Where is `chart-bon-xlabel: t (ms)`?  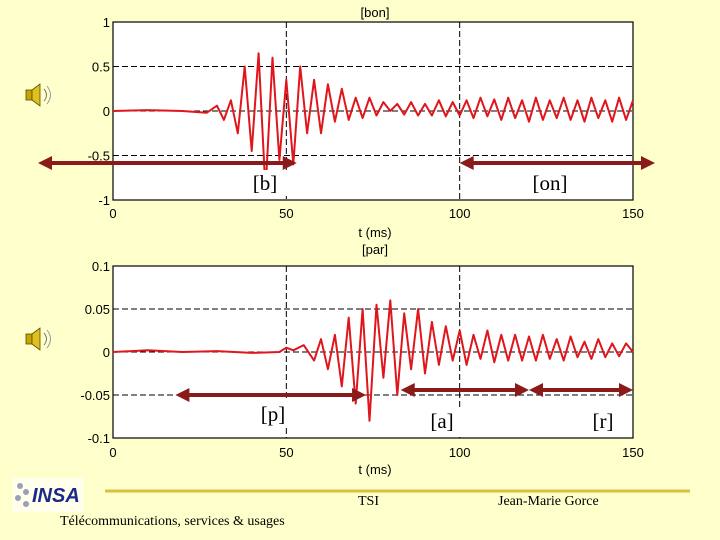 chart-bon-xlabel: t (ms) is located at coordinates (374, 232).